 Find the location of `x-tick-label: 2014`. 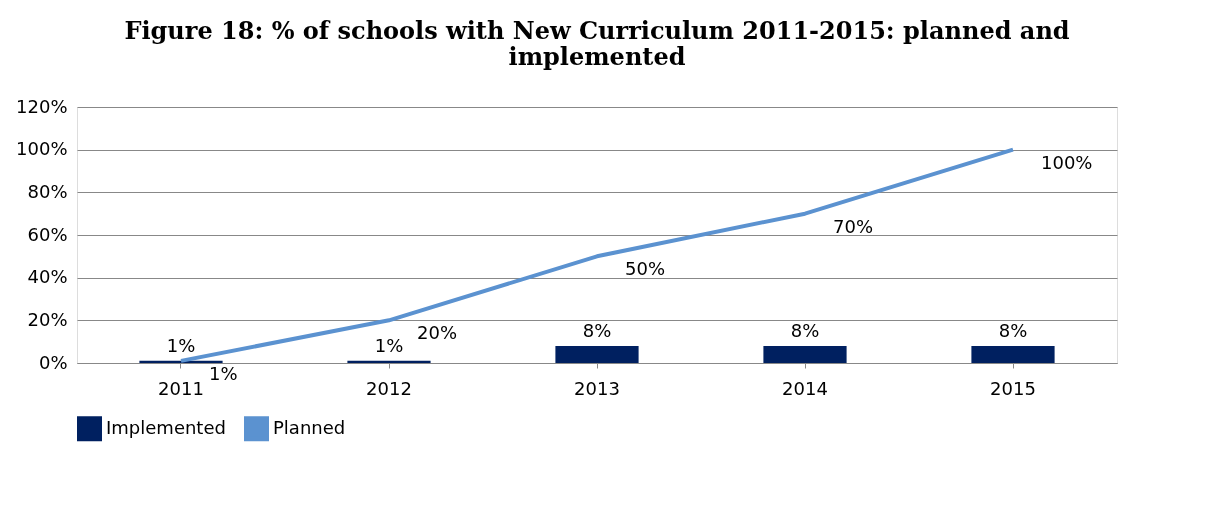

x-tick-label: 2014 is located at coordinates (805, 388).